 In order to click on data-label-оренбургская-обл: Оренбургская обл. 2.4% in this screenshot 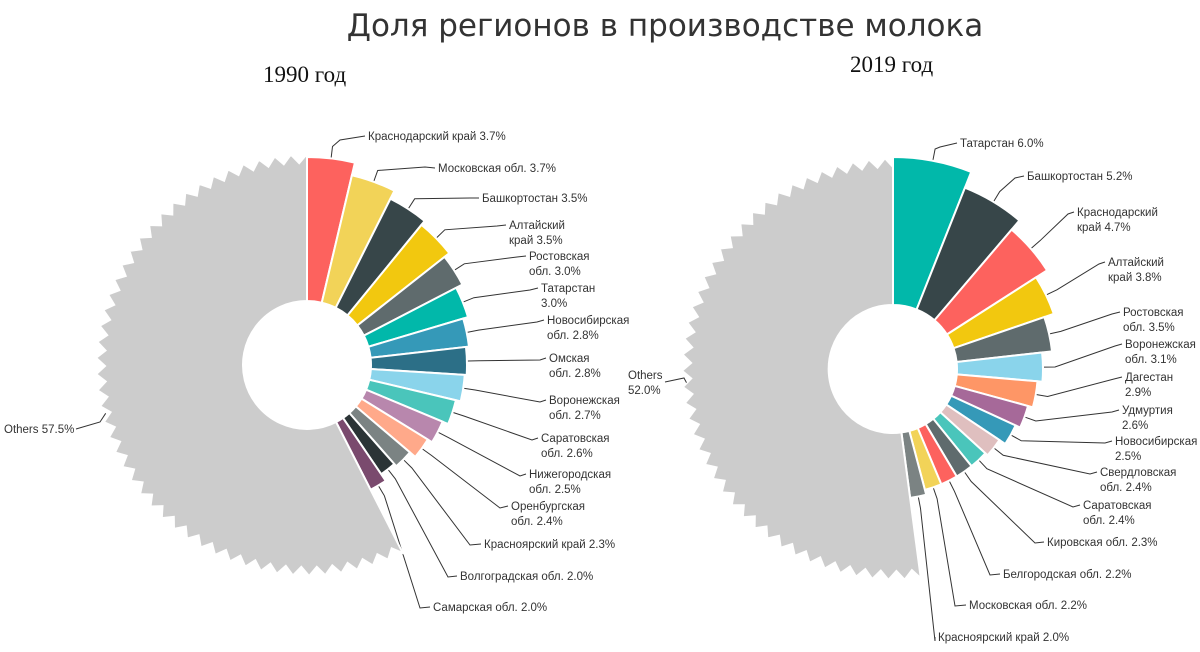, I will do `click(548, 514)`.